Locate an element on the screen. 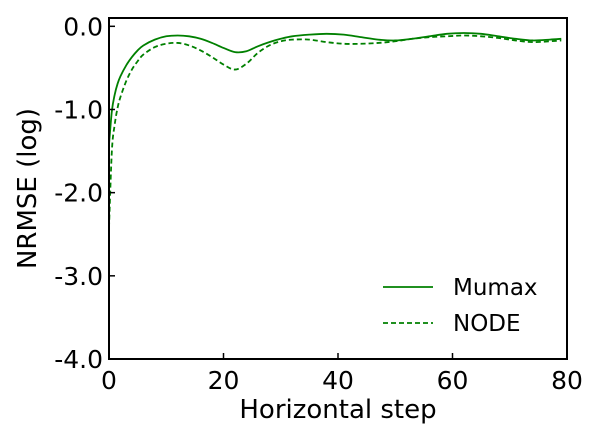 This screenshot has width=600, height=440. y-tick-label: -1.0 is located at coordinates (78, 109).